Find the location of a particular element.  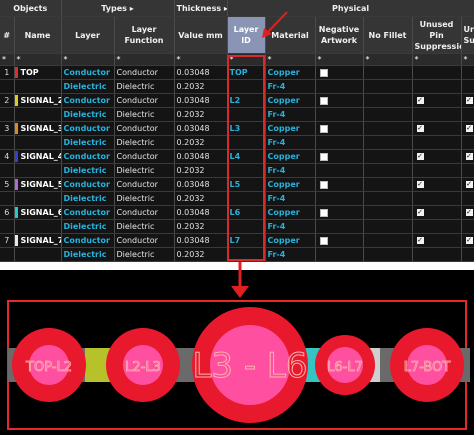

layer-function-cell: Dielectric is located at coordinates (144, 170).